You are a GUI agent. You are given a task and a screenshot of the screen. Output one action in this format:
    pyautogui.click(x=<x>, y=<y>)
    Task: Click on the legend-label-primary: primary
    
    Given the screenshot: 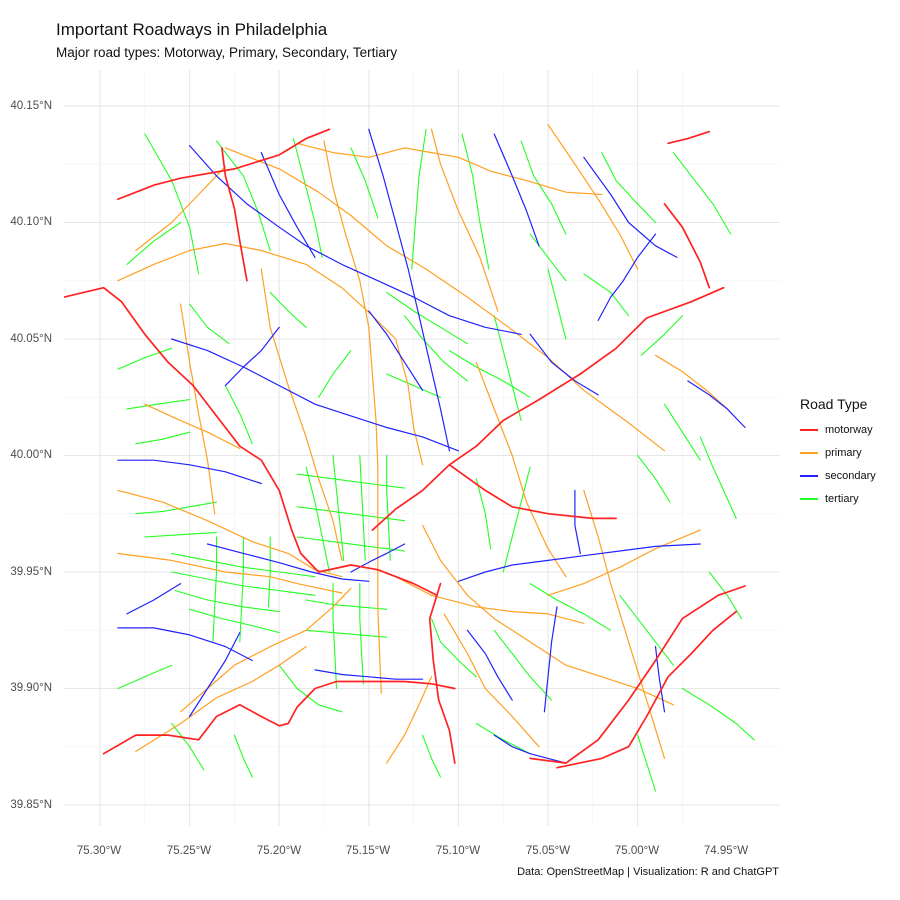 What is the action you would take?
    pyautogui.click(x=843, y=452)
    